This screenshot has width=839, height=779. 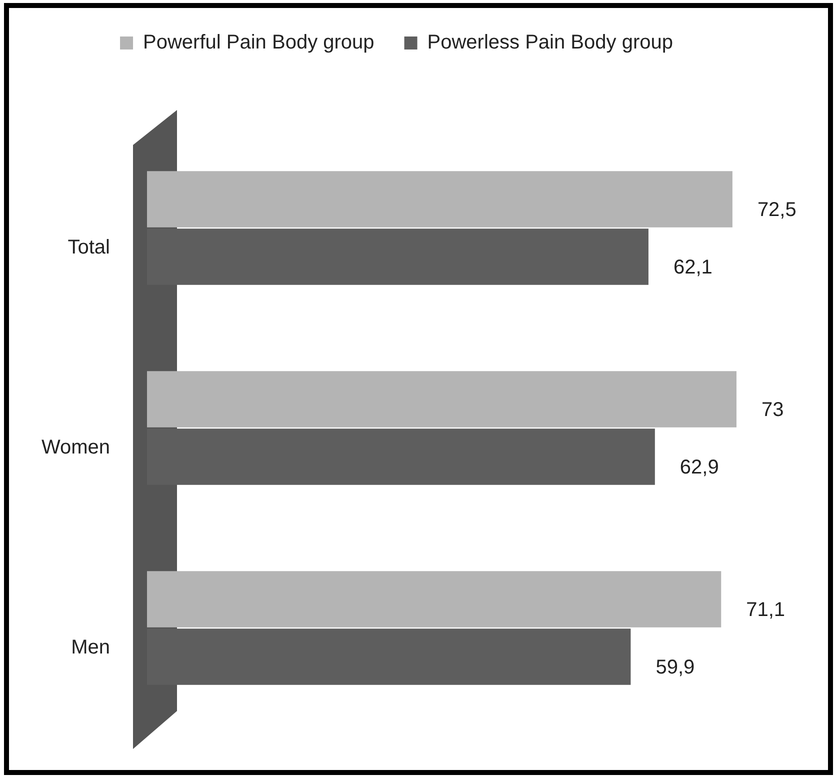 What do you see at coordinates (675, 667) in the screenshot?
I see `data-label: 59,9` at bounding box center [675, 667].